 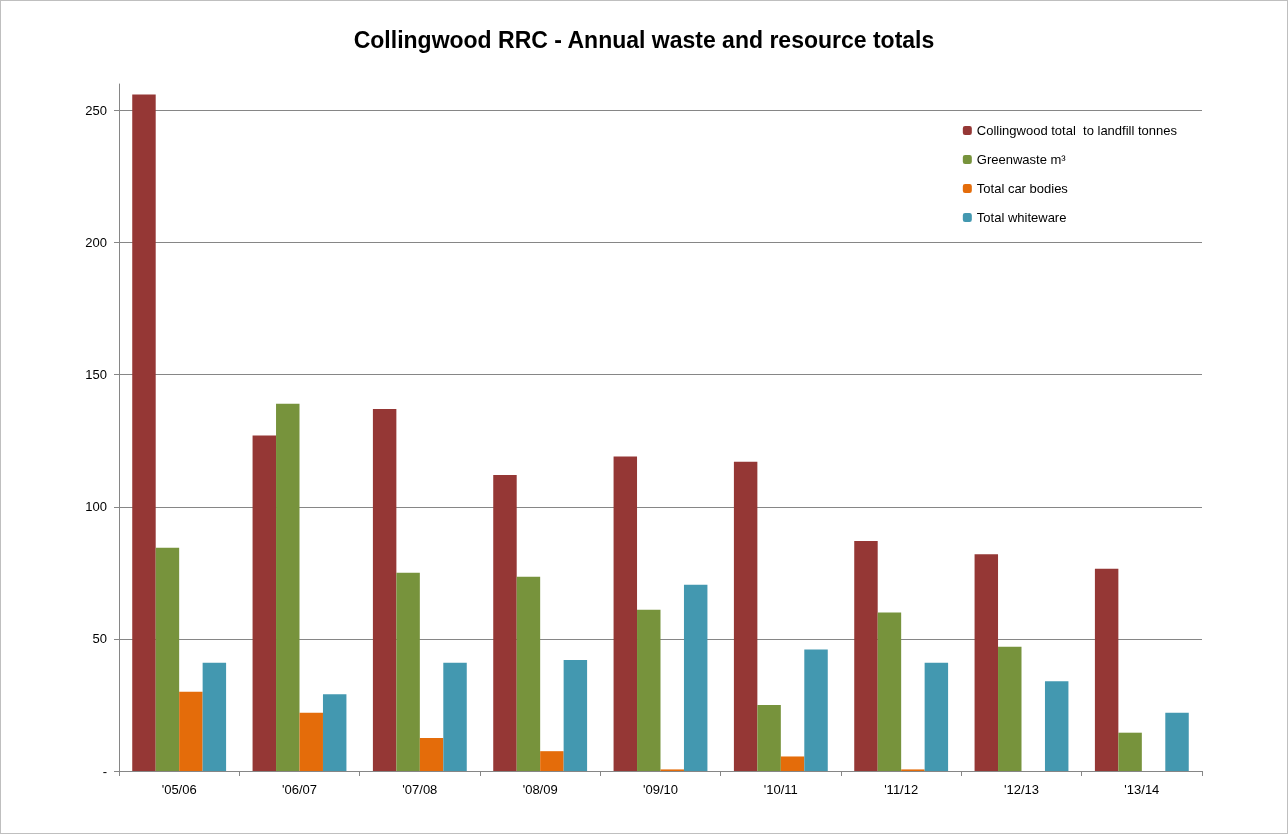 What do you see at coordinates (96, 110) in the screenshot?
I see `y-tick-label: 250` at bounding box center [96, 110].